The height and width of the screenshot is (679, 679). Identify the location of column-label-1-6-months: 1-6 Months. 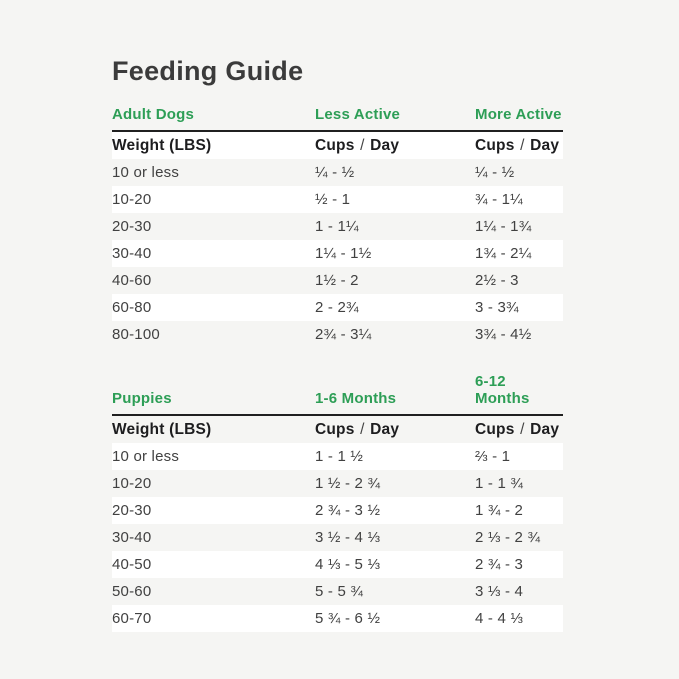
(356, 398).